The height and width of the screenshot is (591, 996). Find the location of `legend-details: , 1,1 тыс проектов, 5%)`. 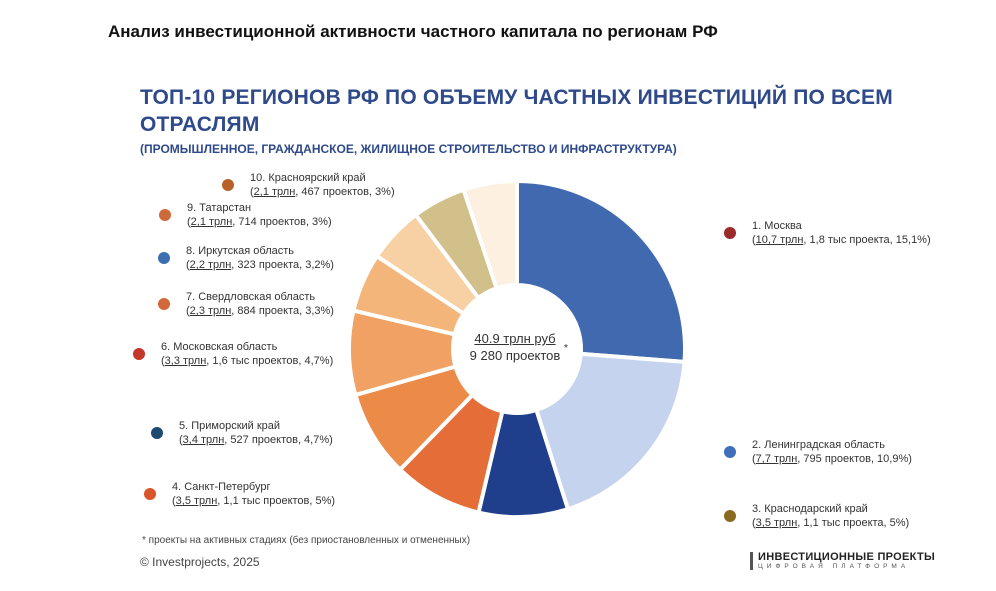

legend-details: , 1,1 тыс проектов, 5%) is located at coordinates (276, 501).